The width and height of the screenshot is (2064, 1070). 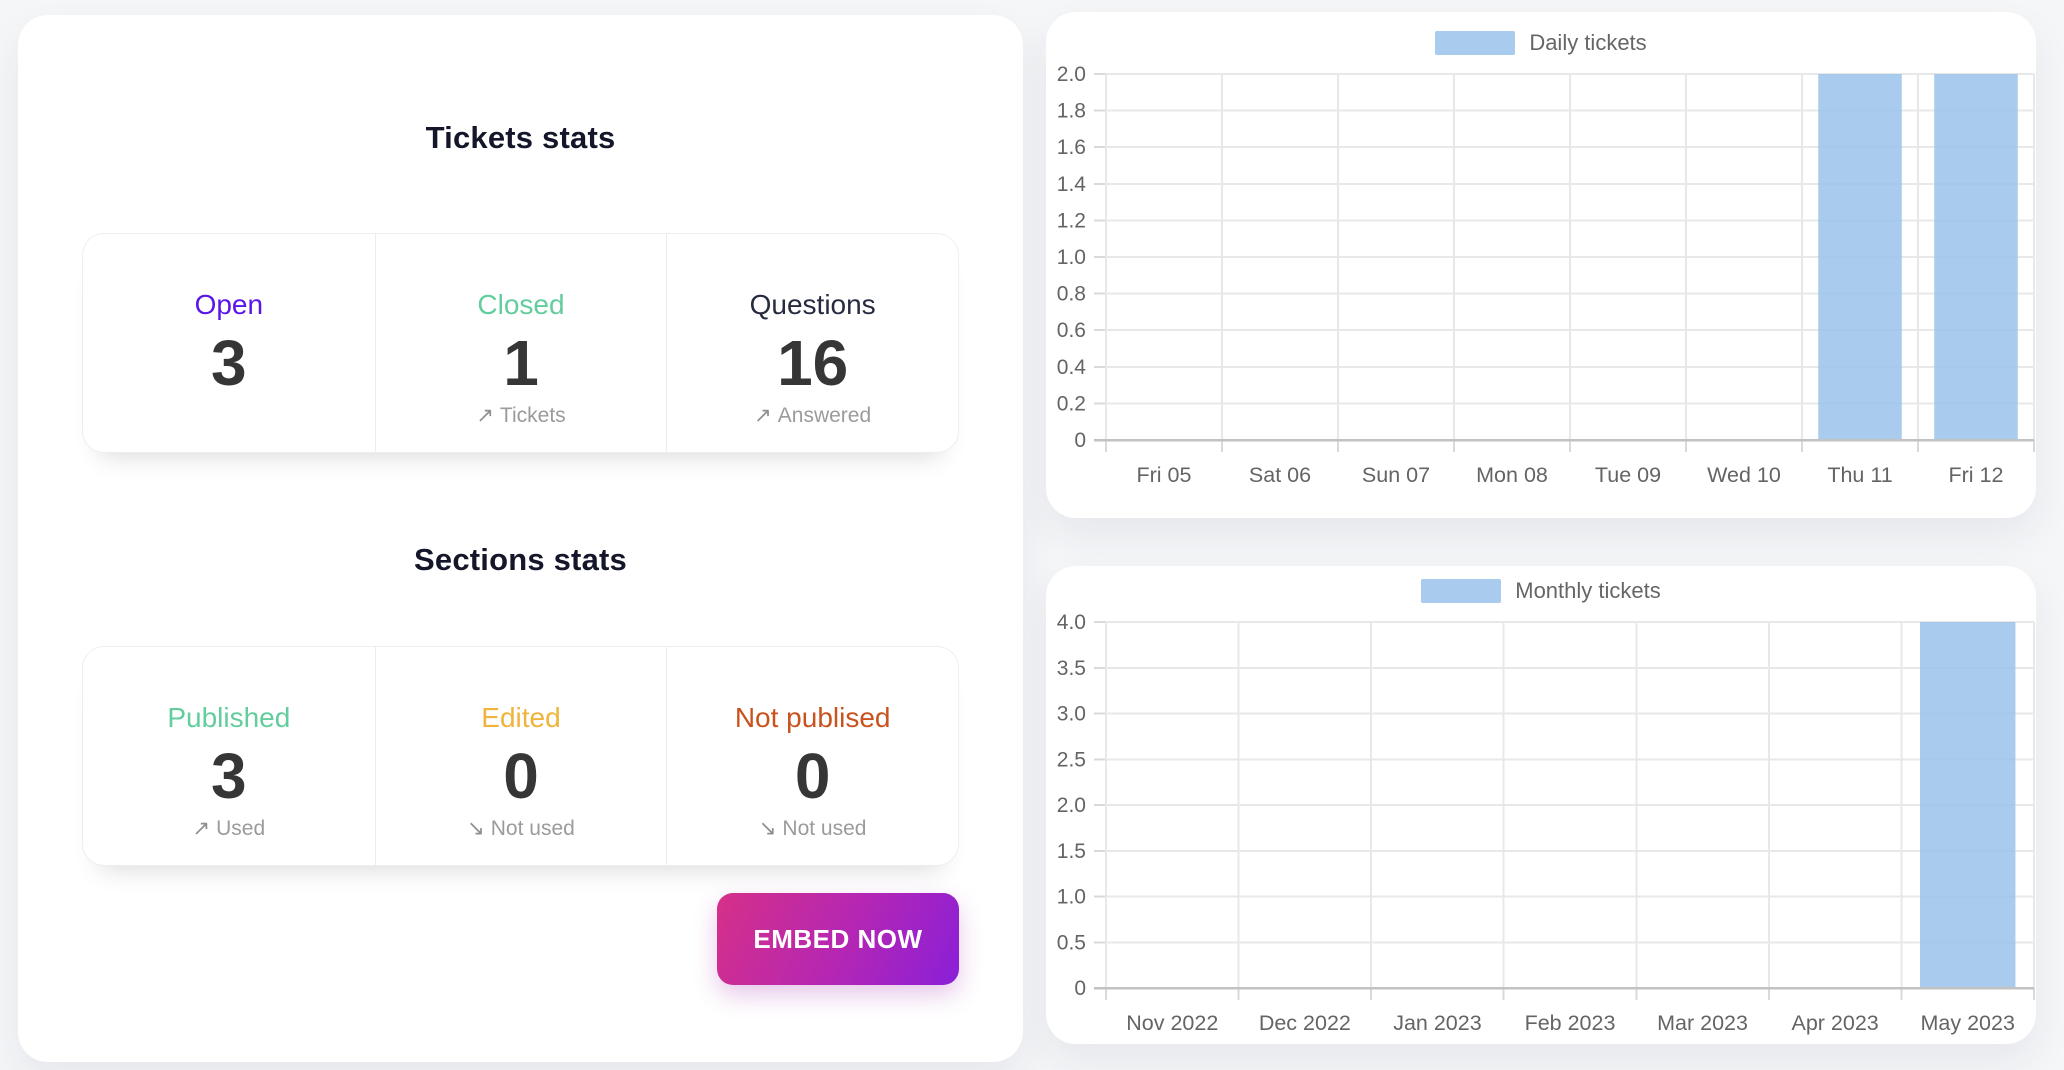 What do you see at coordinates (1072, 184) in the screenshot?
I see `y-tick-label: 1.4` at bounding box center [1072, 184].